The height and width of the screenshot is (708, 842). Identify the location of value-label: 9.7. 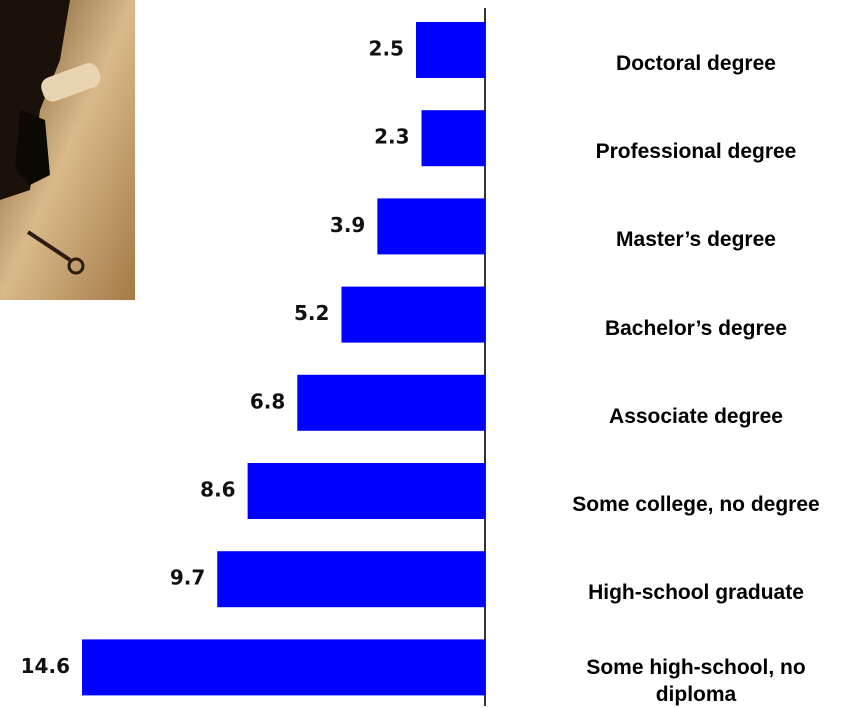
(187, 578).